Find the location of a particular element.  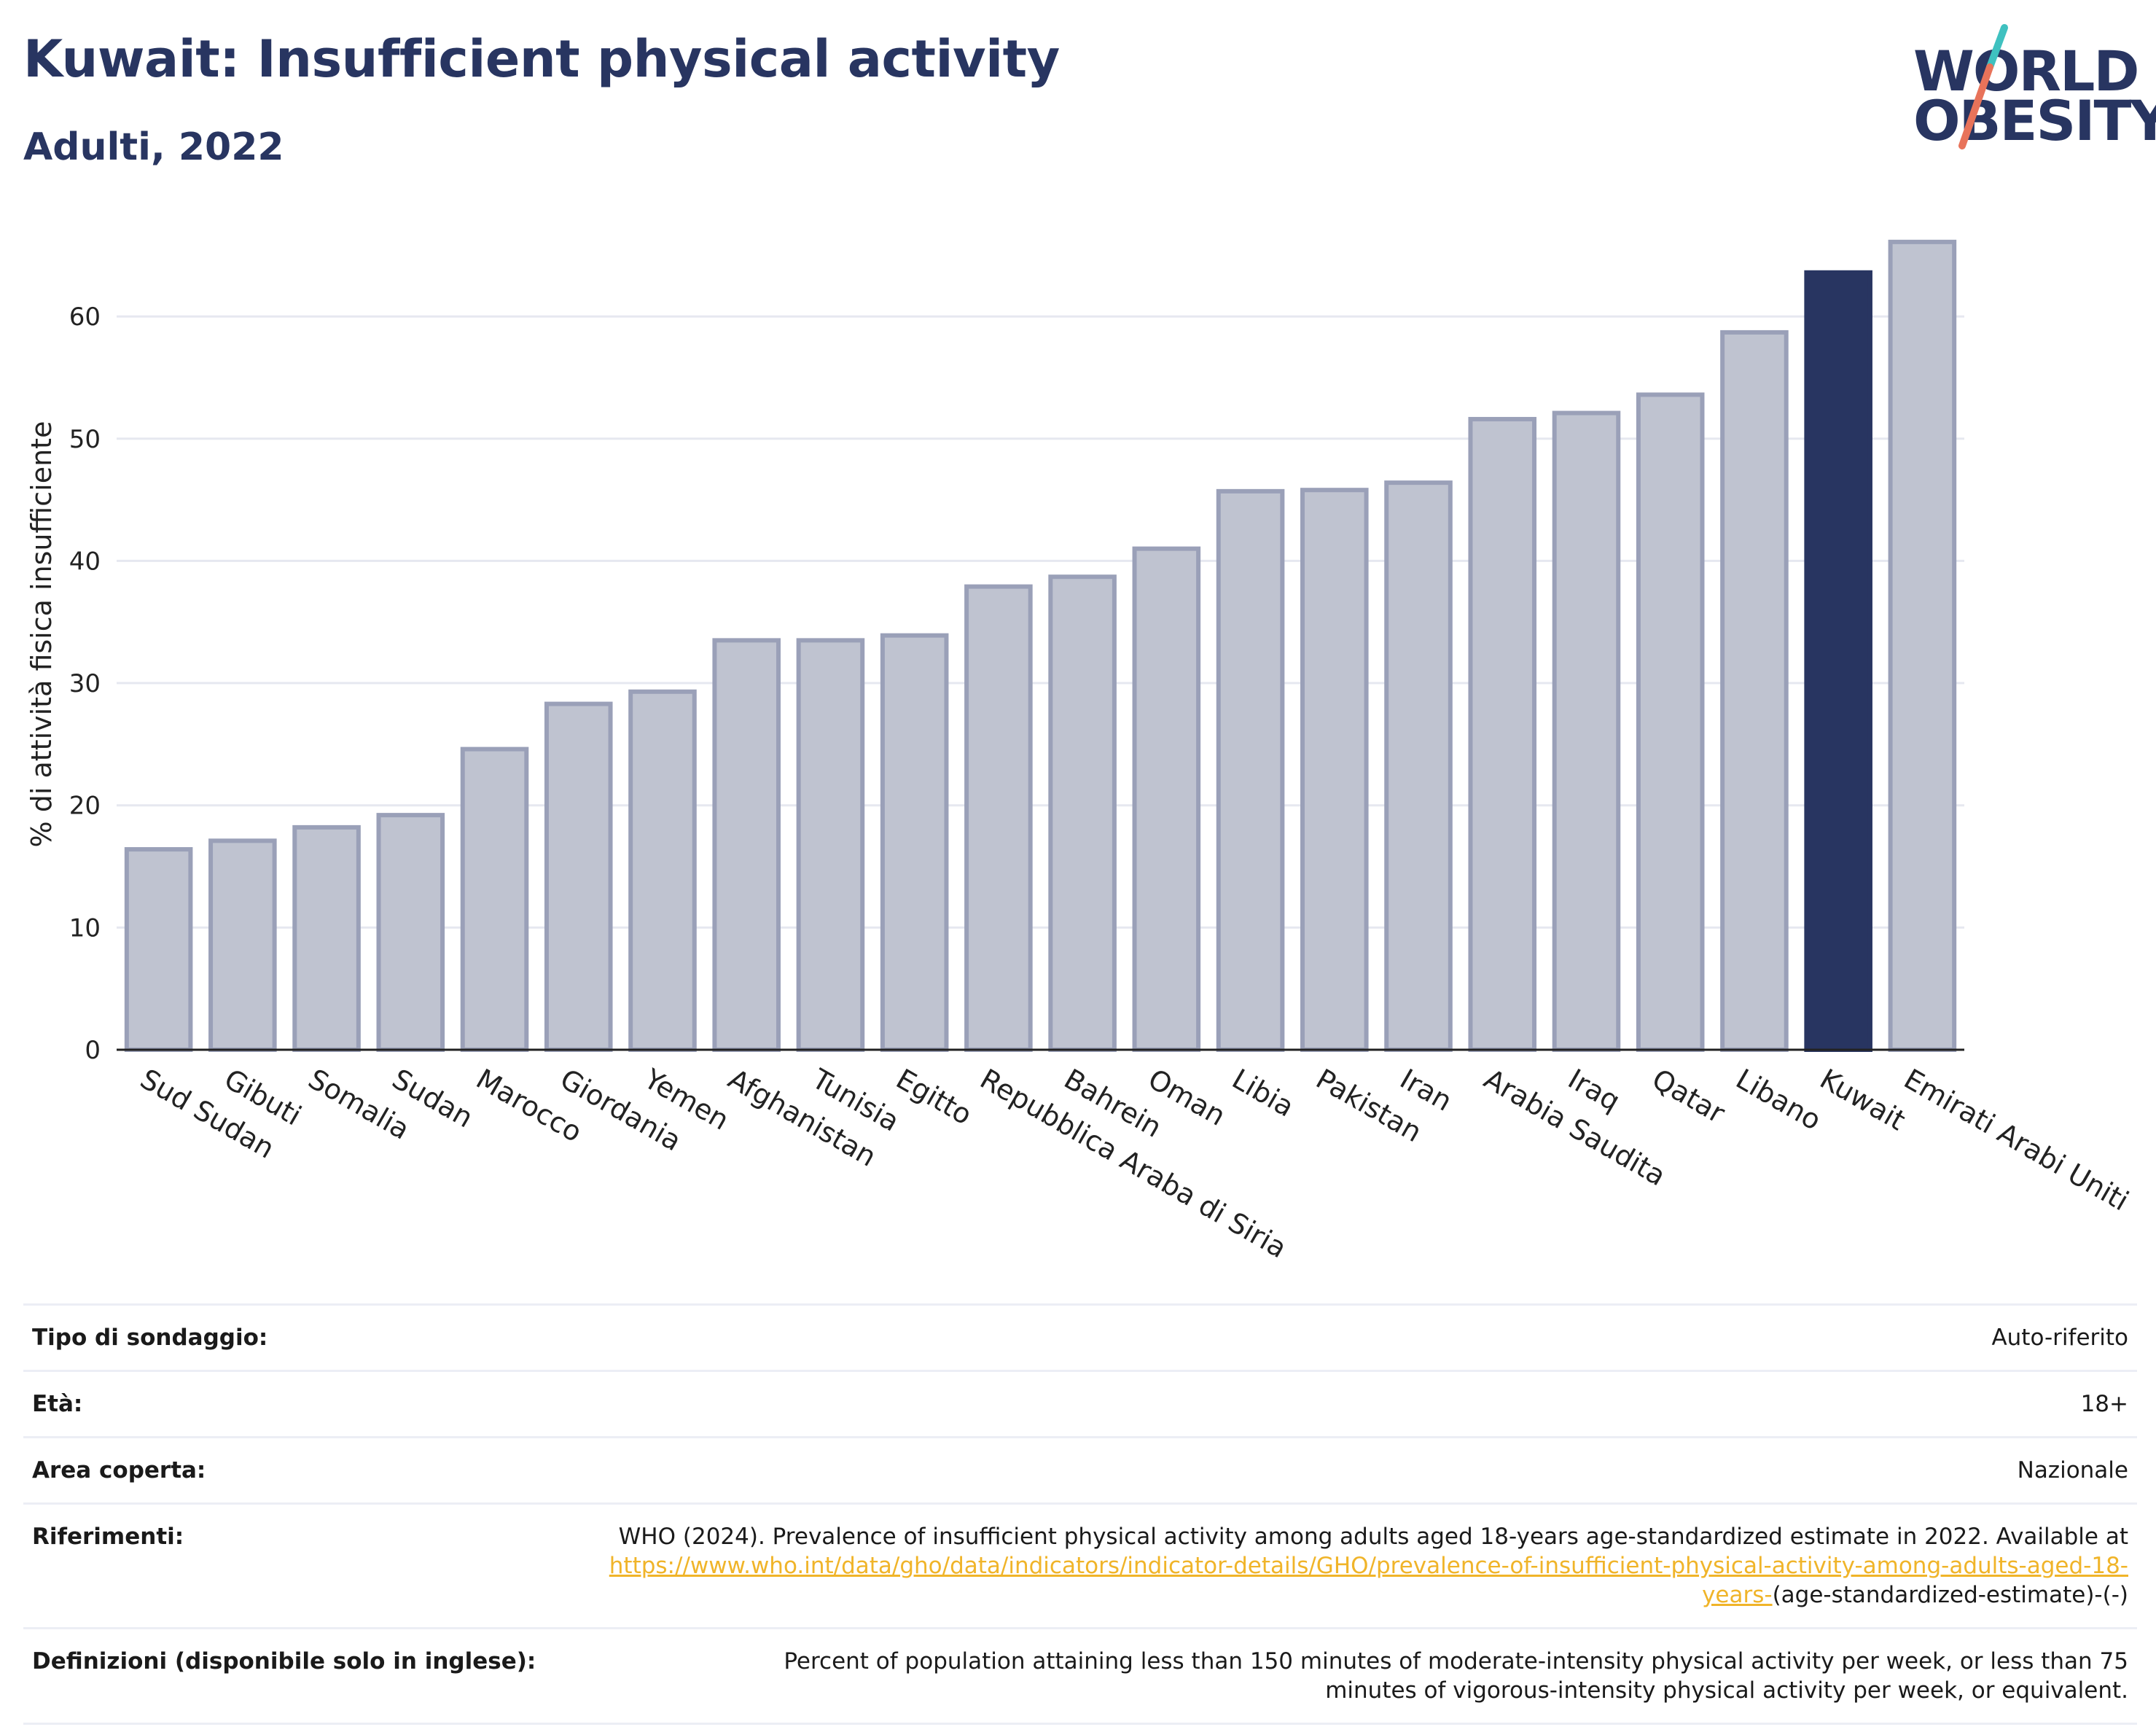

x-tick-label: Qatar is located at coordinates (1689, 1096).